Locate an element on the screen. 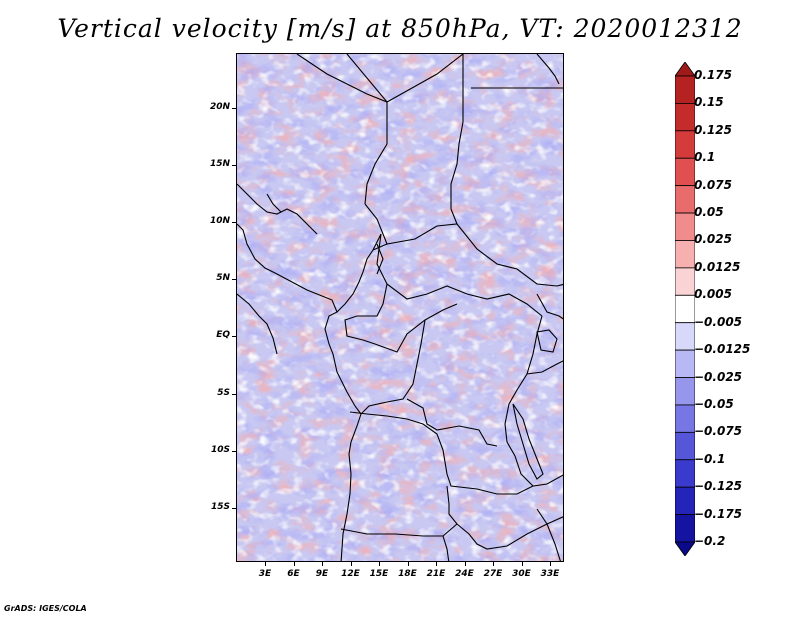 The image size is (800, 618). colorbar-label: 0.025 is located at coordinates (713, 239).